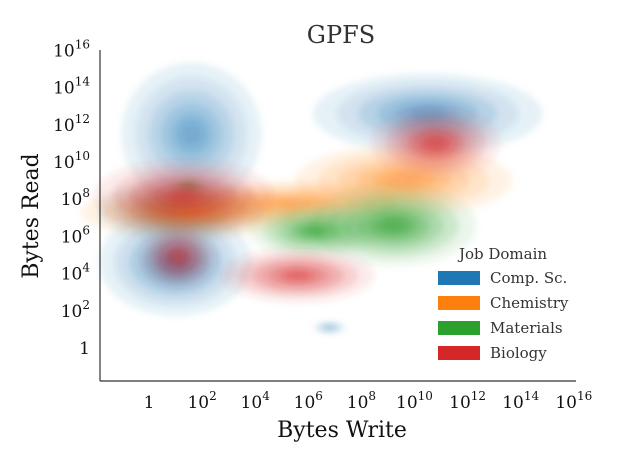 The image size is (617, 453). I want to click on y-tick-label: 10⁸, so click(75, 198).